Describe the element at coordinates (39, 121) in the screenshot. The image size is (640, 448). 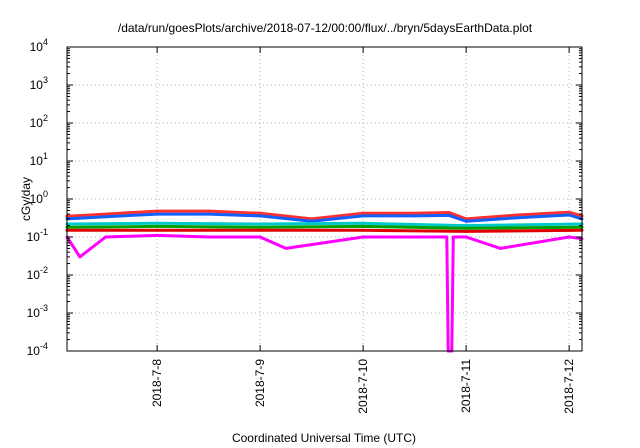
I see `y-tick-label: 10²` at that location.